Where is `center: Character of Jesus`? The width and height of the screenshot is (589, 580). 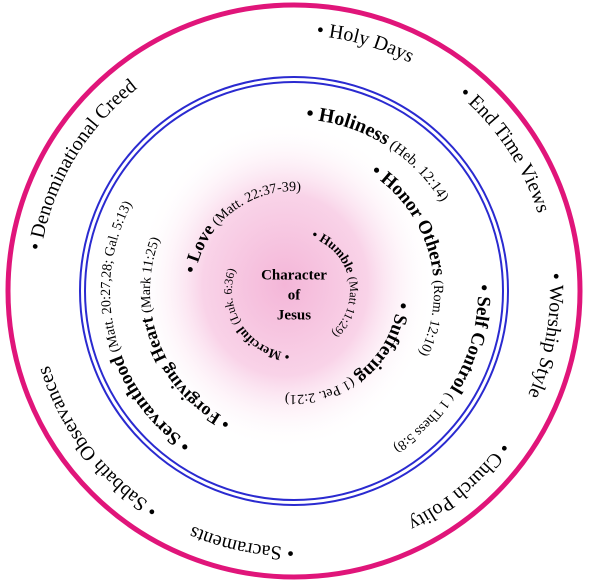
center: Character of Jesus is located at coordinates (294, 295).